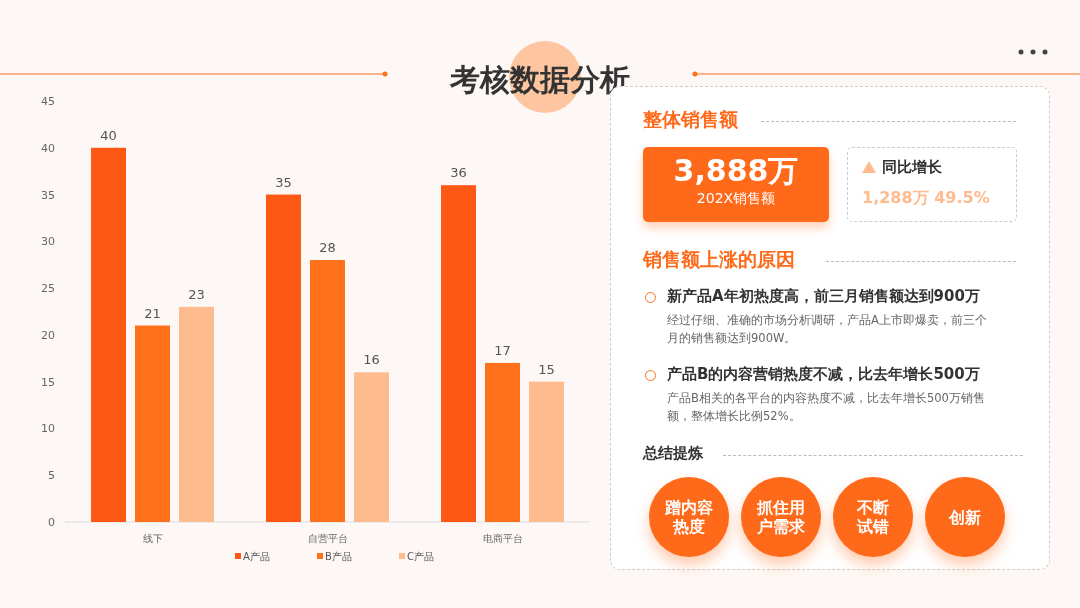 The image size is (1080, 608). Describe the element at coordinates (736, 198) in the screenshot. I see `text: 202X销售额` at that location.